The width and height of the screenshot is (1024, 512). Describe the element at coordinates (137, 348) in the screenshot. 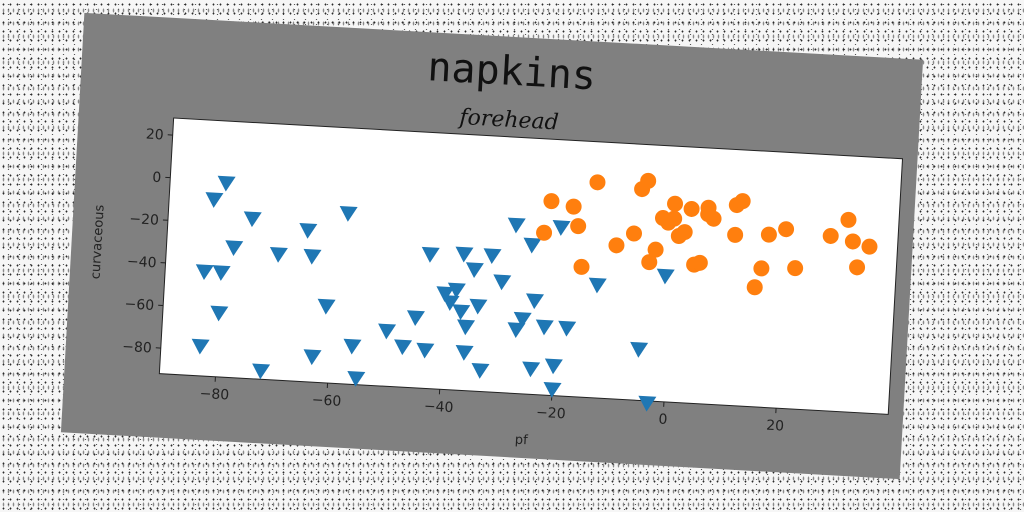

I see `y-tick-label: −80` at that location.